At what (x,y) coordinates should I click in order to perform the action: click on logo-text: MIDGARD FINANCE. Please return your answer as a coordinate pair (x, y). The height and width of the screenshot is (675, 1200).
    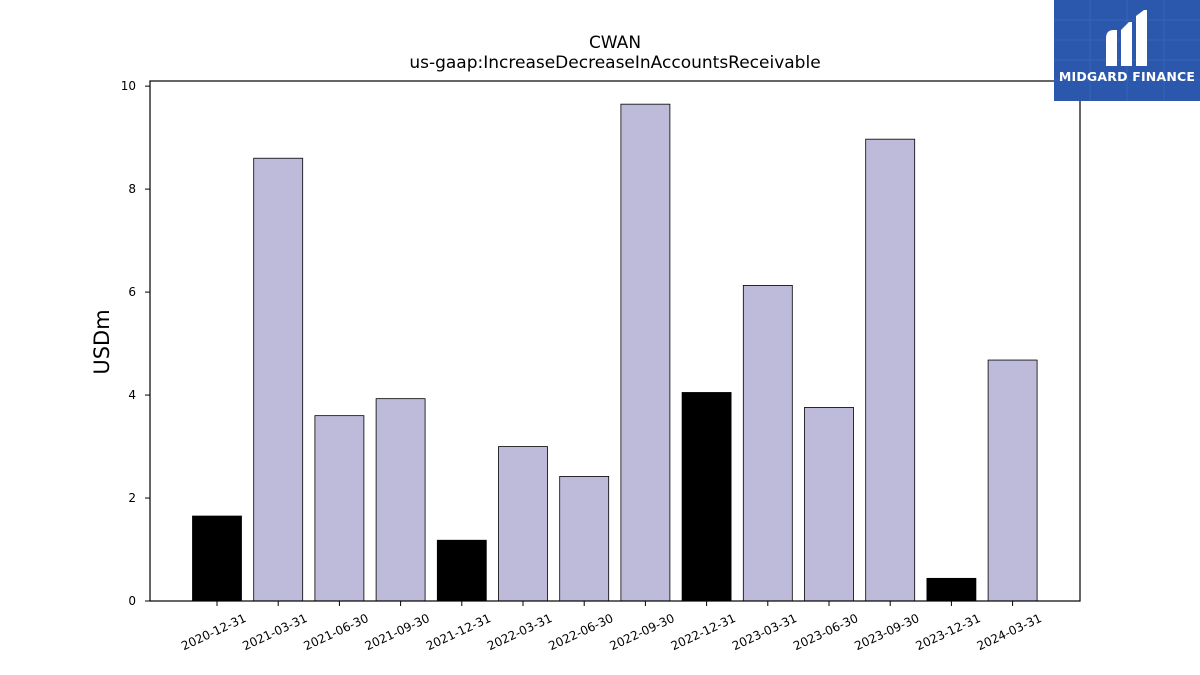
    Looking at the image, I should click on (1127, 76).